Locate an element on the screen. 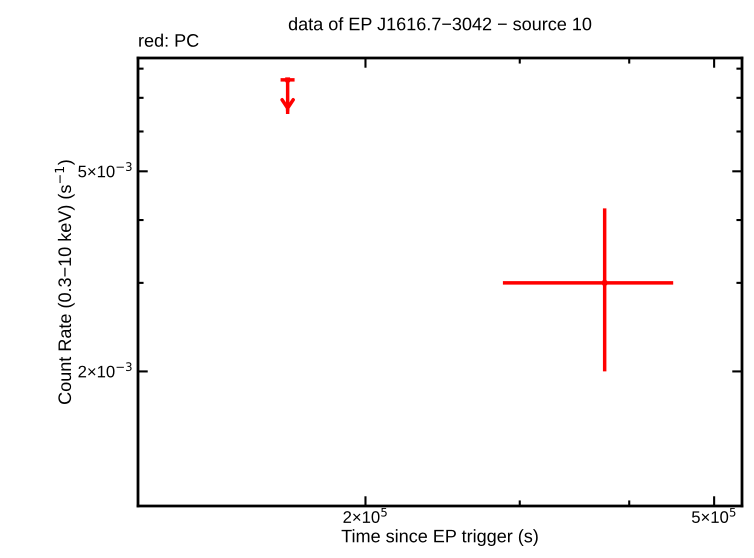 The height and width of the screenshot is (558, 754). y-tick-label: 2×10$^{−3}$ is located at coordinates (105, 370).